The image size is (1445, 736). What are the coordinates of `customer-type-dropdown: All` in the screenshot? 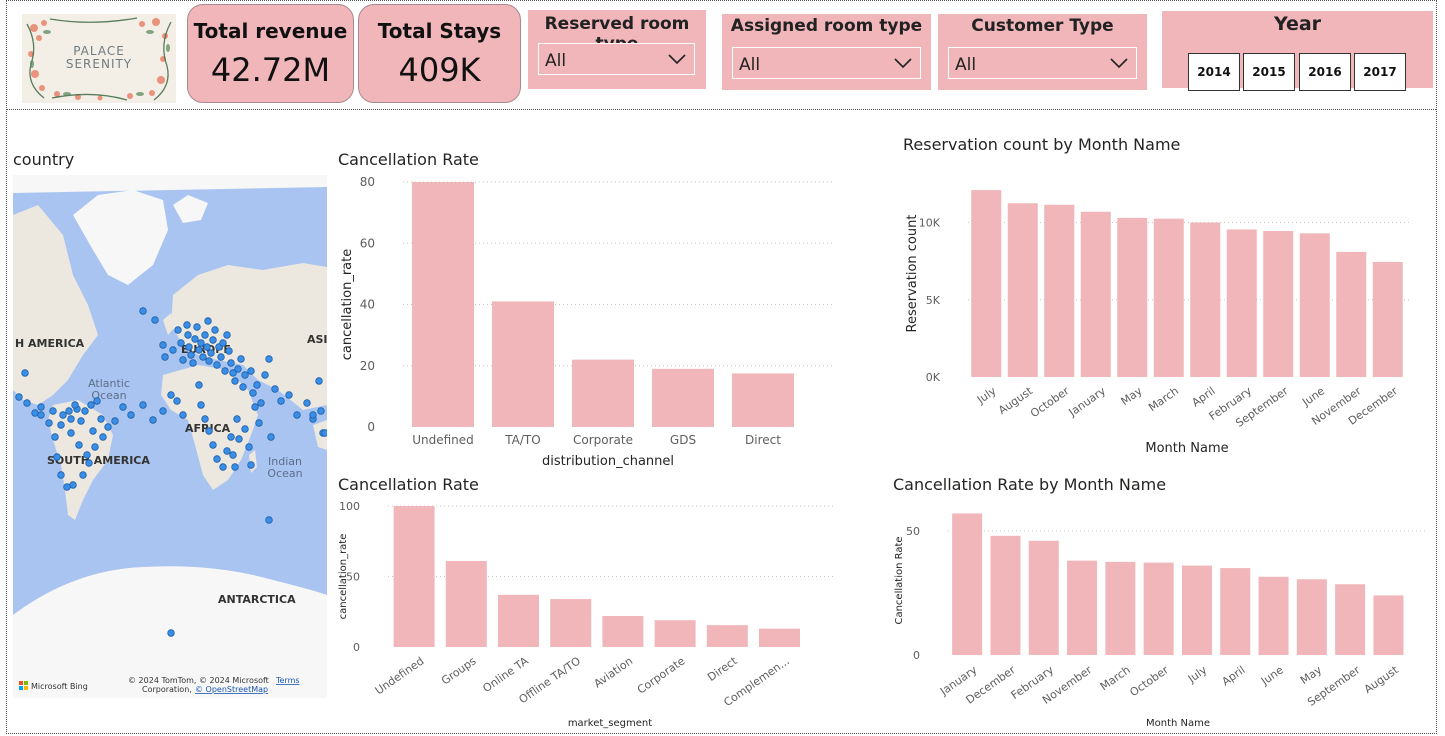 It's located at (1042, 63).